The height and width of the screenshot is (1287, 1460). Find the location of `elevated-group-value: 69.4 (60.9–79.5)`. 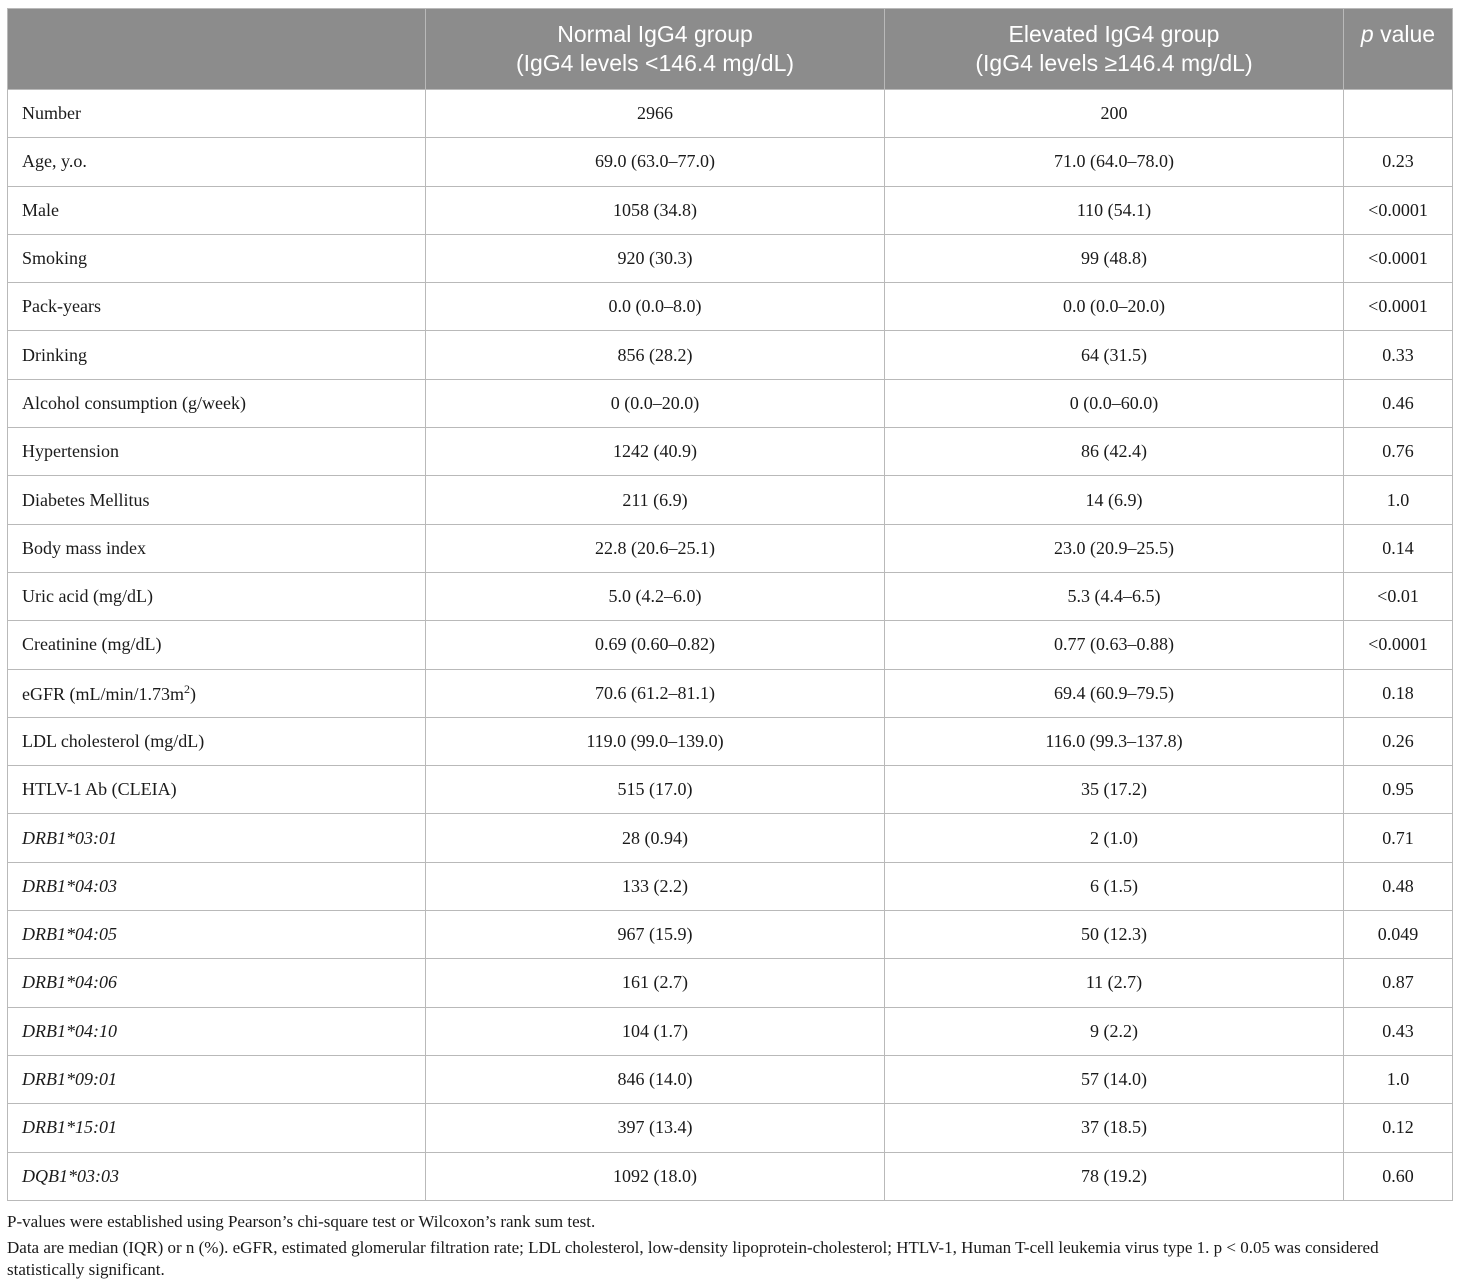

elevated-group-value: 69.4 (60.9–79.5) is located at coordinates (1114, 693).